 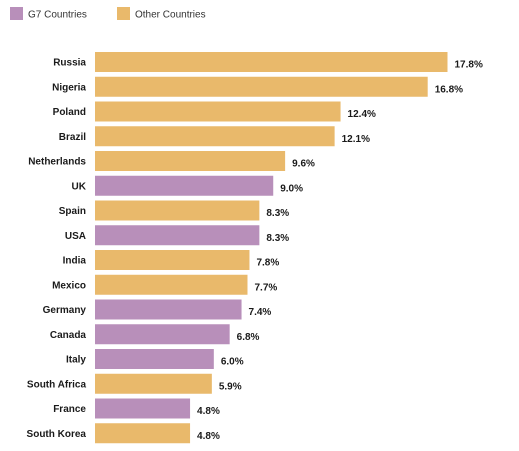 I want to click on bar-netherlands, so click(x=190, y=161).